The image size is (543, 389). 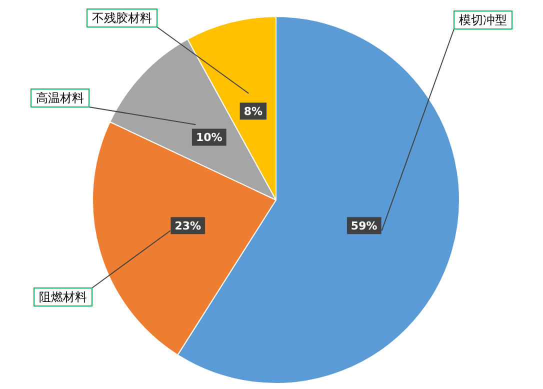 I want to click on slice-label: 不残胶材料, so click(x=122, y=18).